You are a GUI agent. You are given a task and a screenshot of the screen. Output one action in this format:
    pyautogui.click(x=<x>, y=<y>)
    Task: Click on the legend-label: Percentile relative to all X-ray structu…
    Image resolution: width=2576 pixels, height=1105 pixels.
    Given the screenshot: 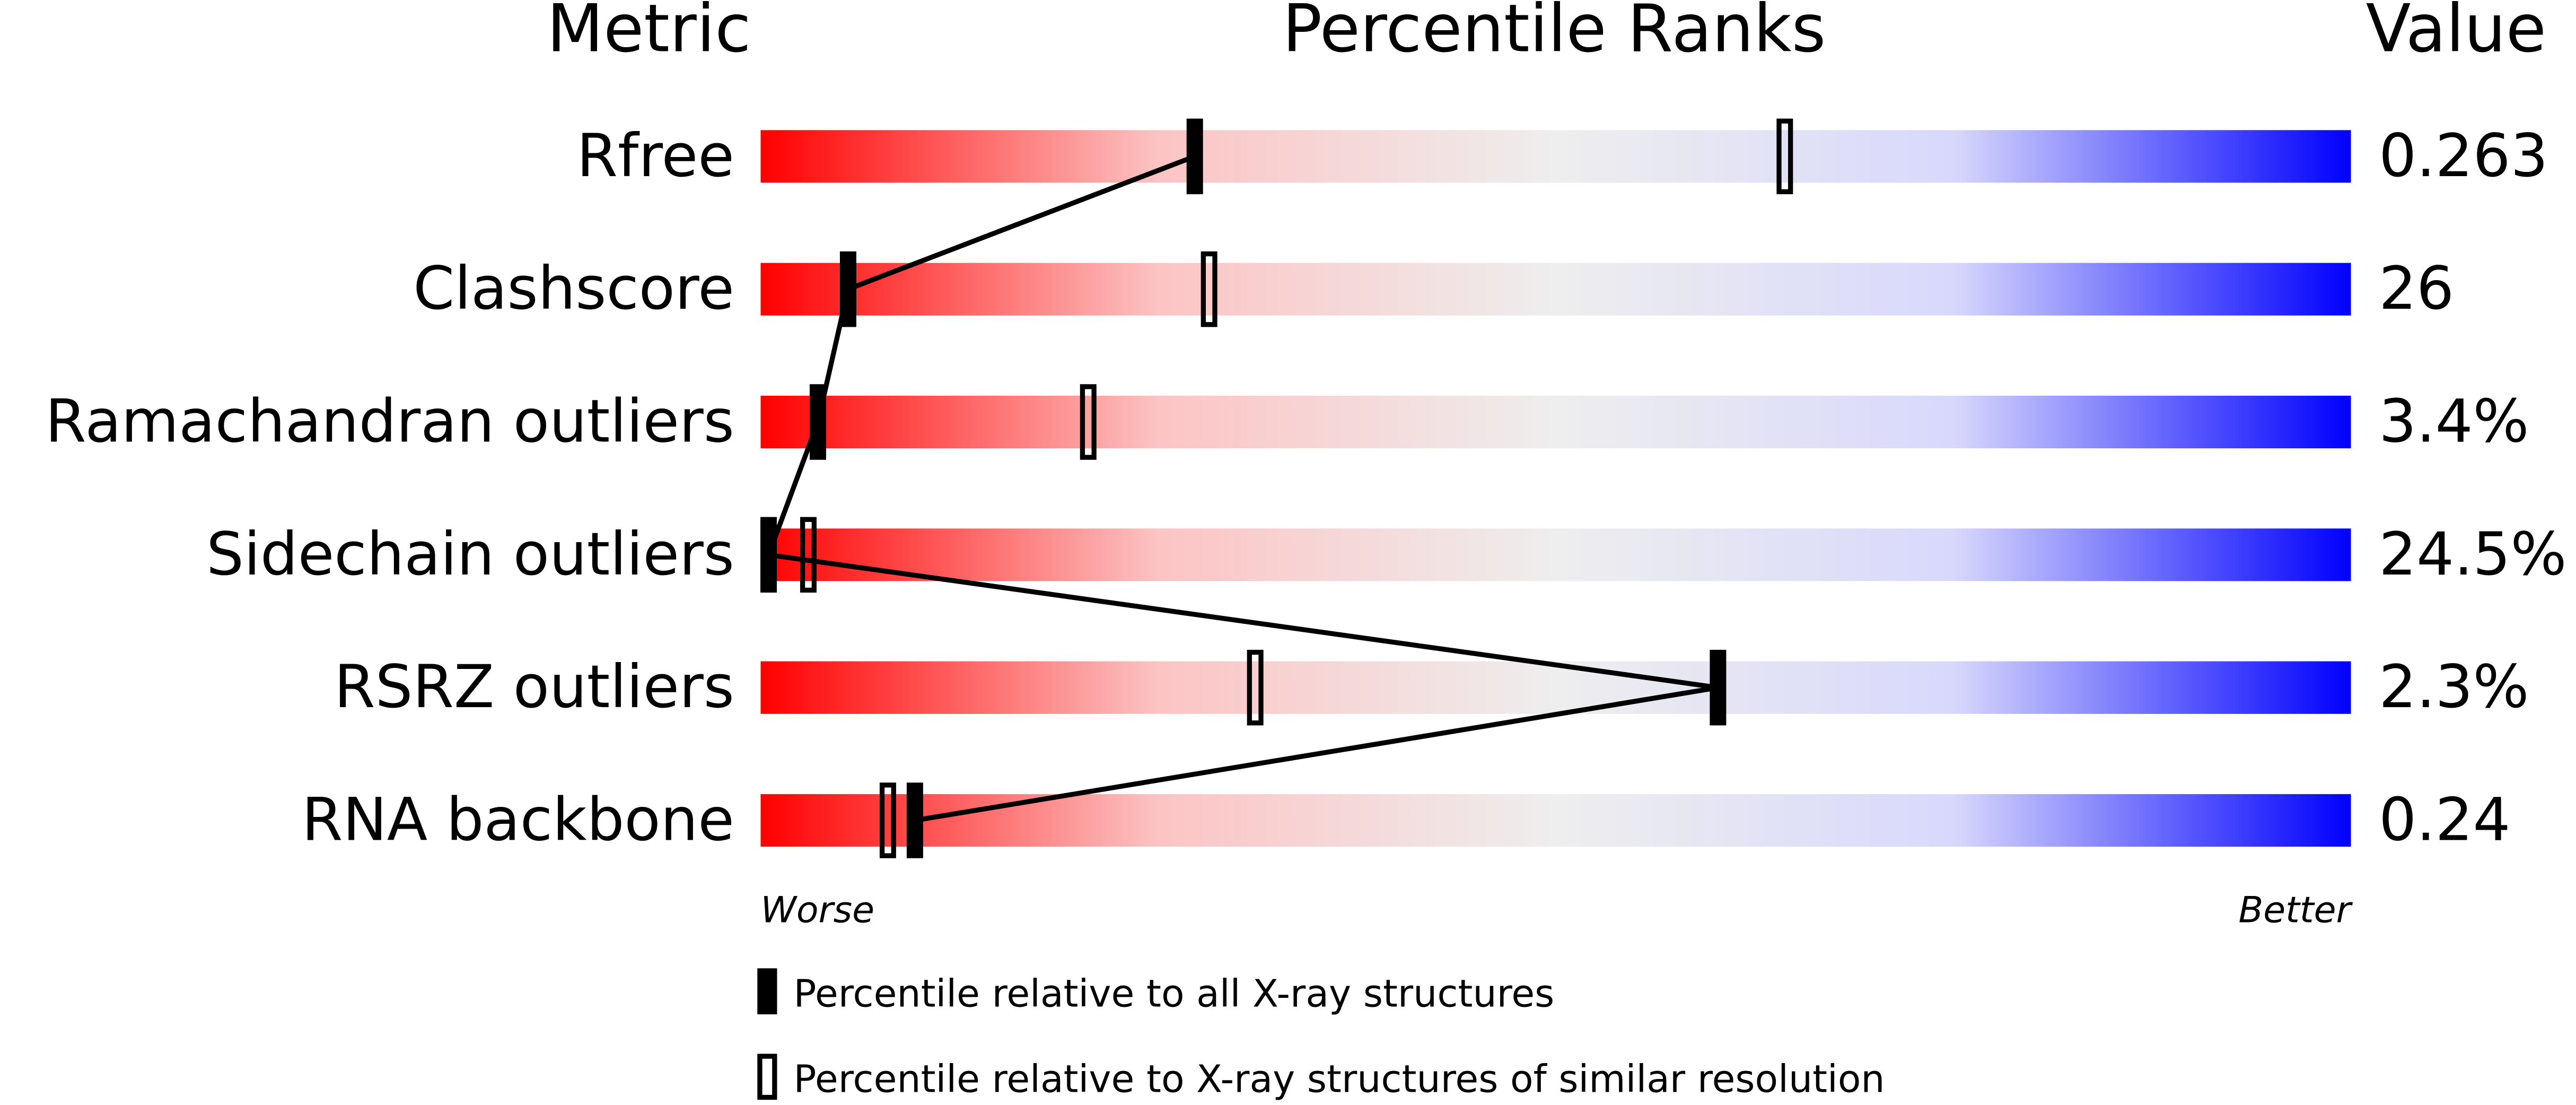 What is the action you would take?
    pyautogui.click(x=1173, y=994)
    